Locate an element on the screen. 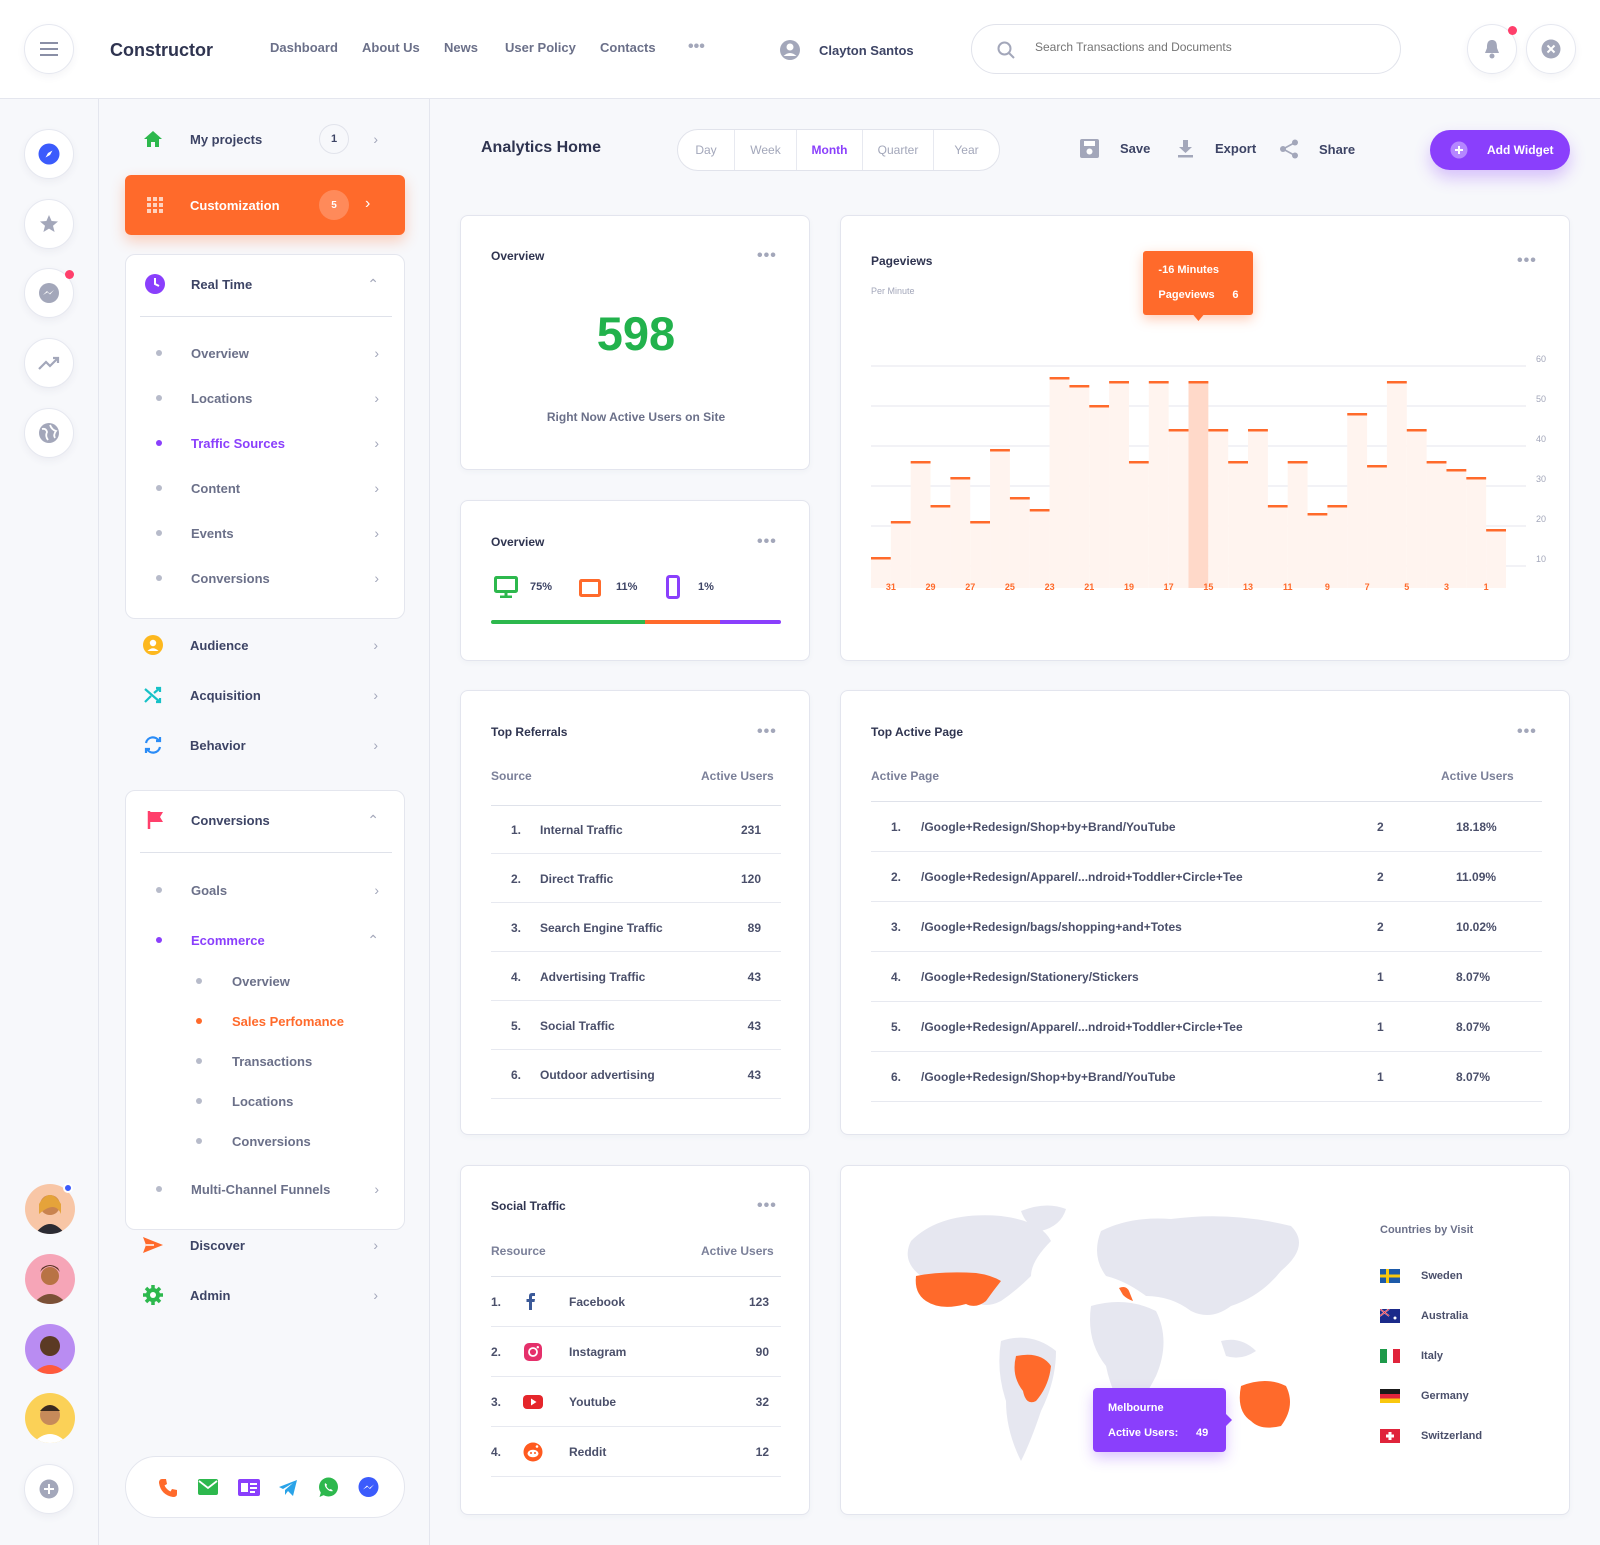 The width and height of the screenshot is (1600, 1545). rail-trend-button is located at coordinates (49, 363).